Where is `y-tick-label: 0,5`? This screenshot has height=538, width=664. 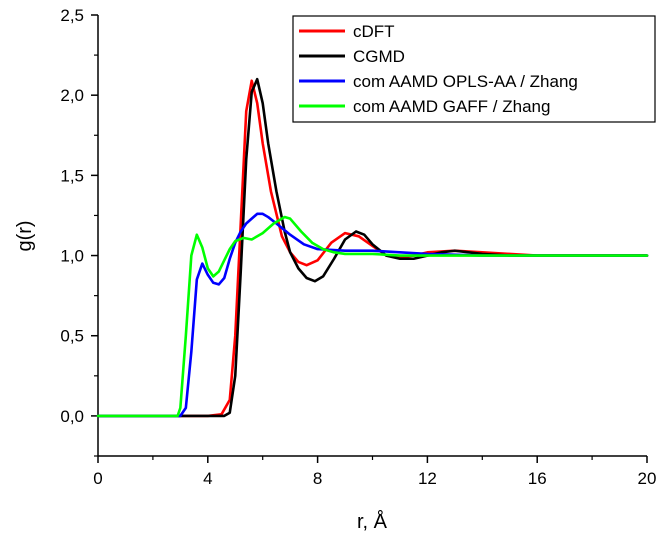 y-tick-label: 0,5 is located at coordinates (72, 336).